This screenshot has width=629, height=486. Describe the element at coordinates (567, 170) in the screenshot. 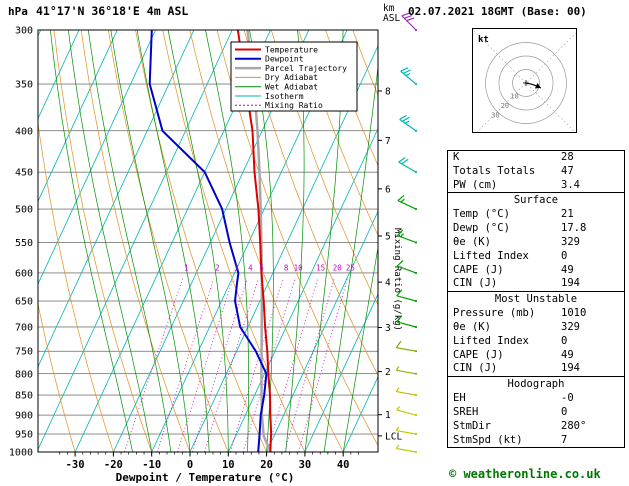

I see `table-row-value: 47` at that location.